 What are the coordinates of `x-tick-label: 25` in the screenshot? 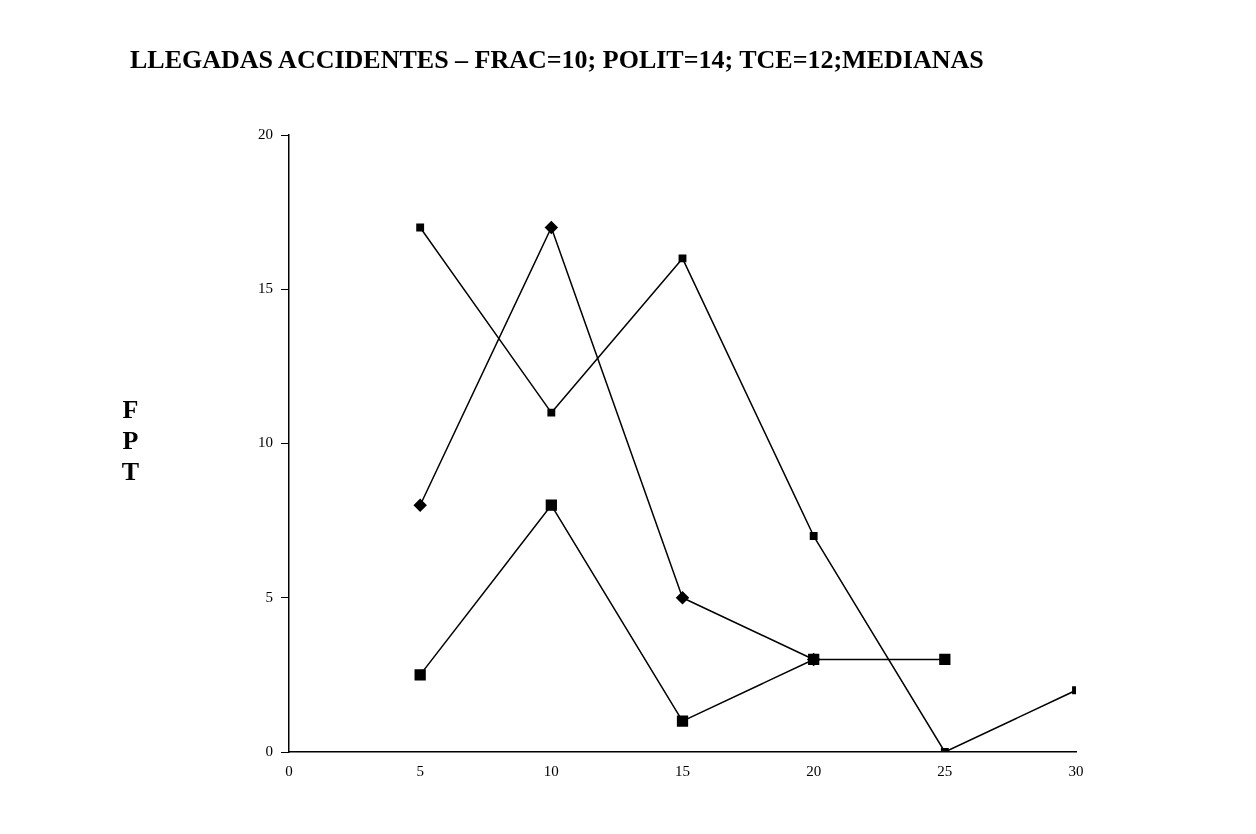 It's located at (945, 770).